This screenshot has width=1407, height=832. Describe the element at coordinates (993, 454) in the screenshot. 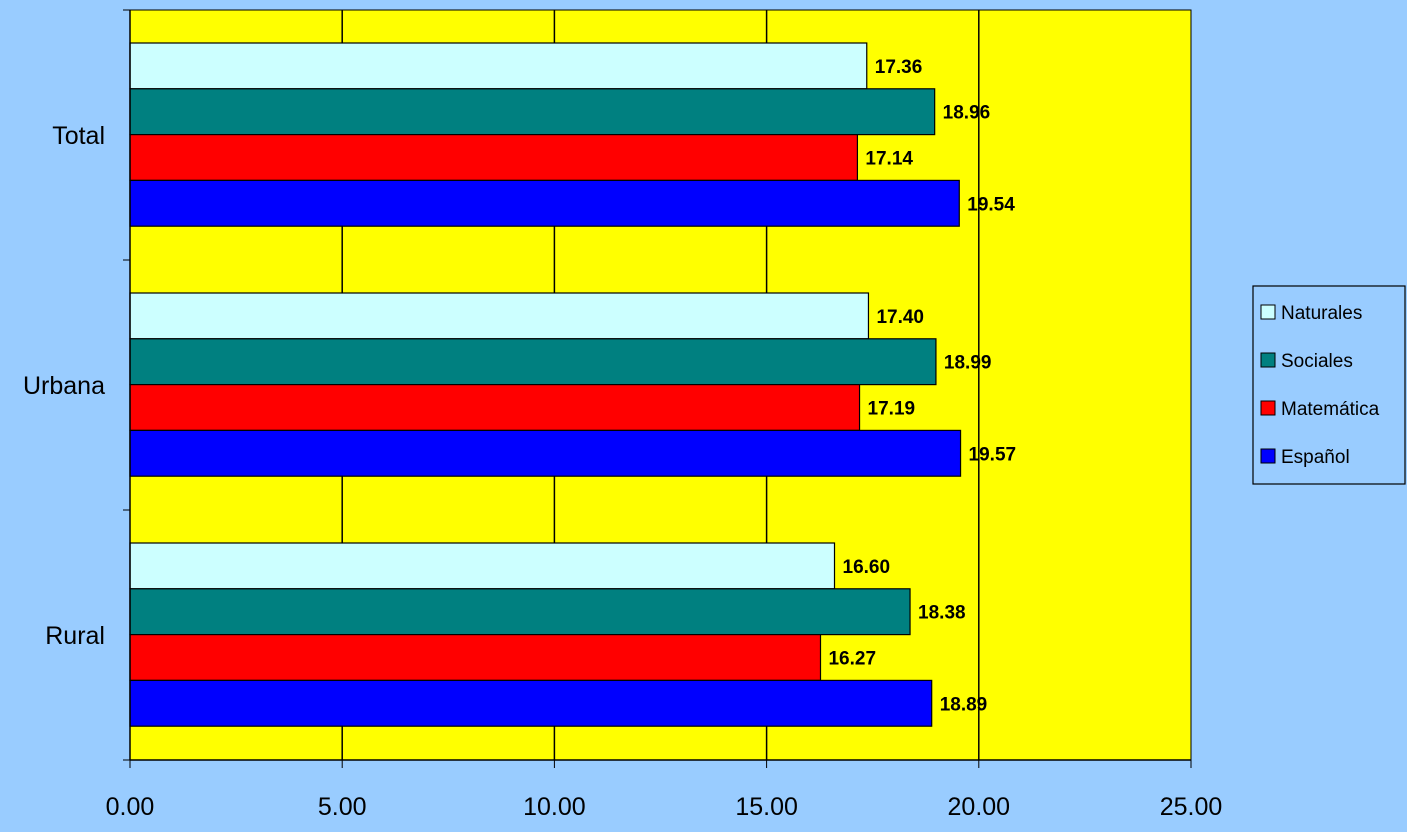

I see `data-label: 19.57` at that location.